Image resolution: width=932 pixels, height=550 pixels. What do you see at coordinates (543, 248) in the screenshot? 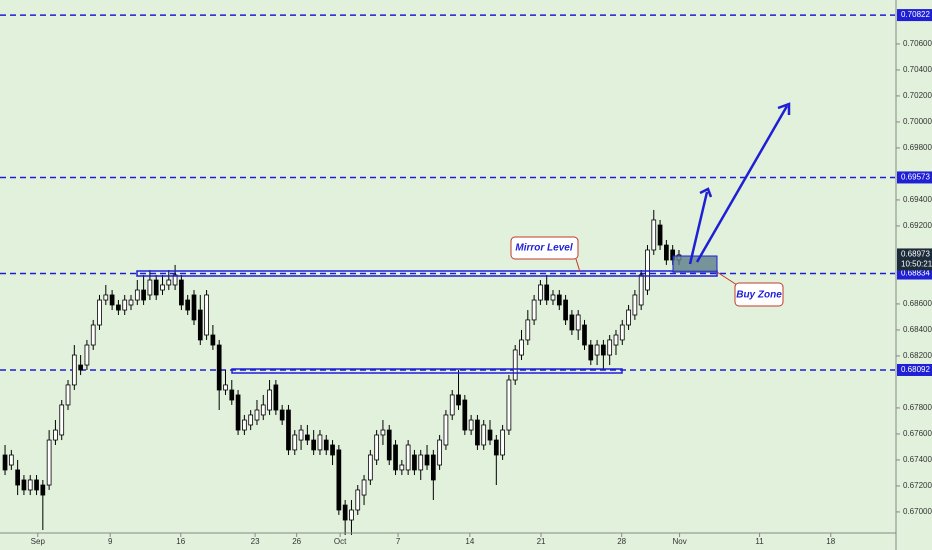
I see `annotation: Mirror Level` at bounding box center [543, 248].